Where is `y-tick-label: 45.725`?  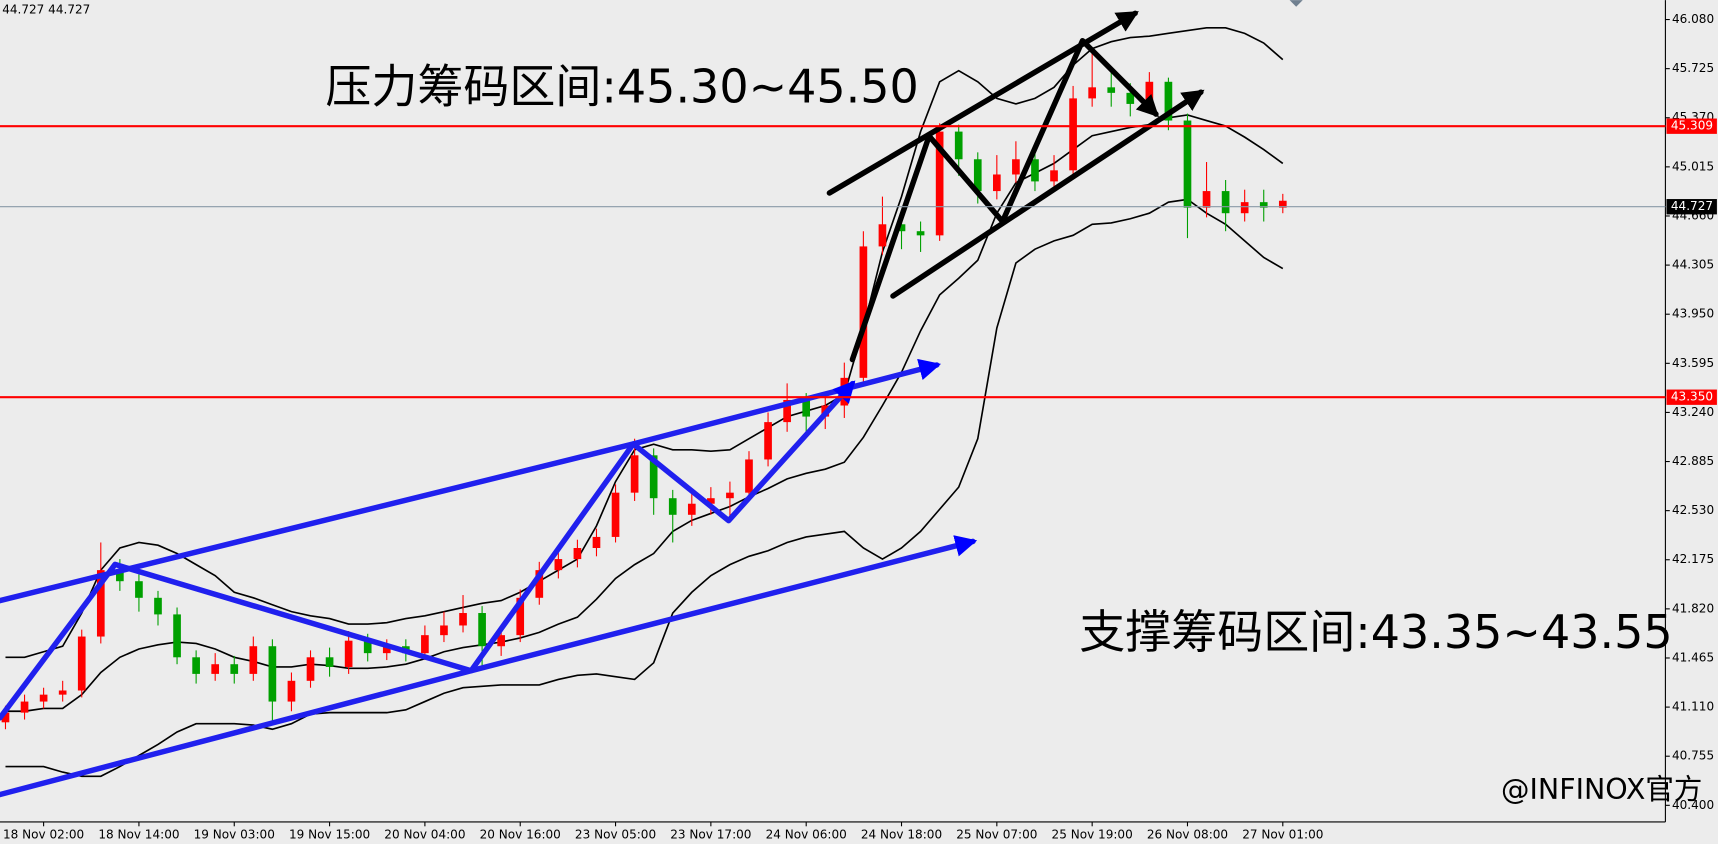
y-tick-label: 45.725 is located at coordinates (1693, 68).